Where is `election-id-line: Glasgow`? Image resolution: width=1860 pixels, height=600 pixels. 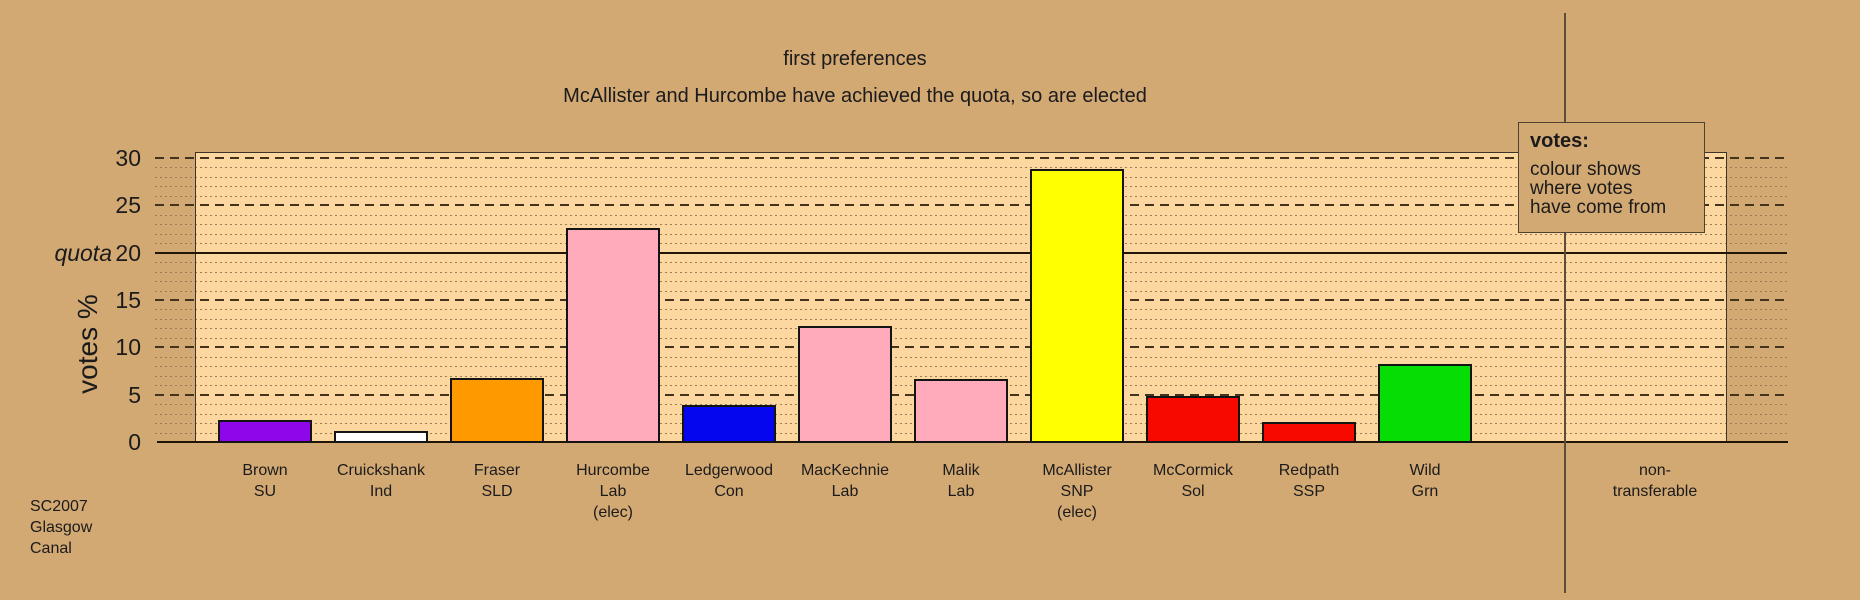 election-id-line: Glasgow is located at coordinates (61, 527).